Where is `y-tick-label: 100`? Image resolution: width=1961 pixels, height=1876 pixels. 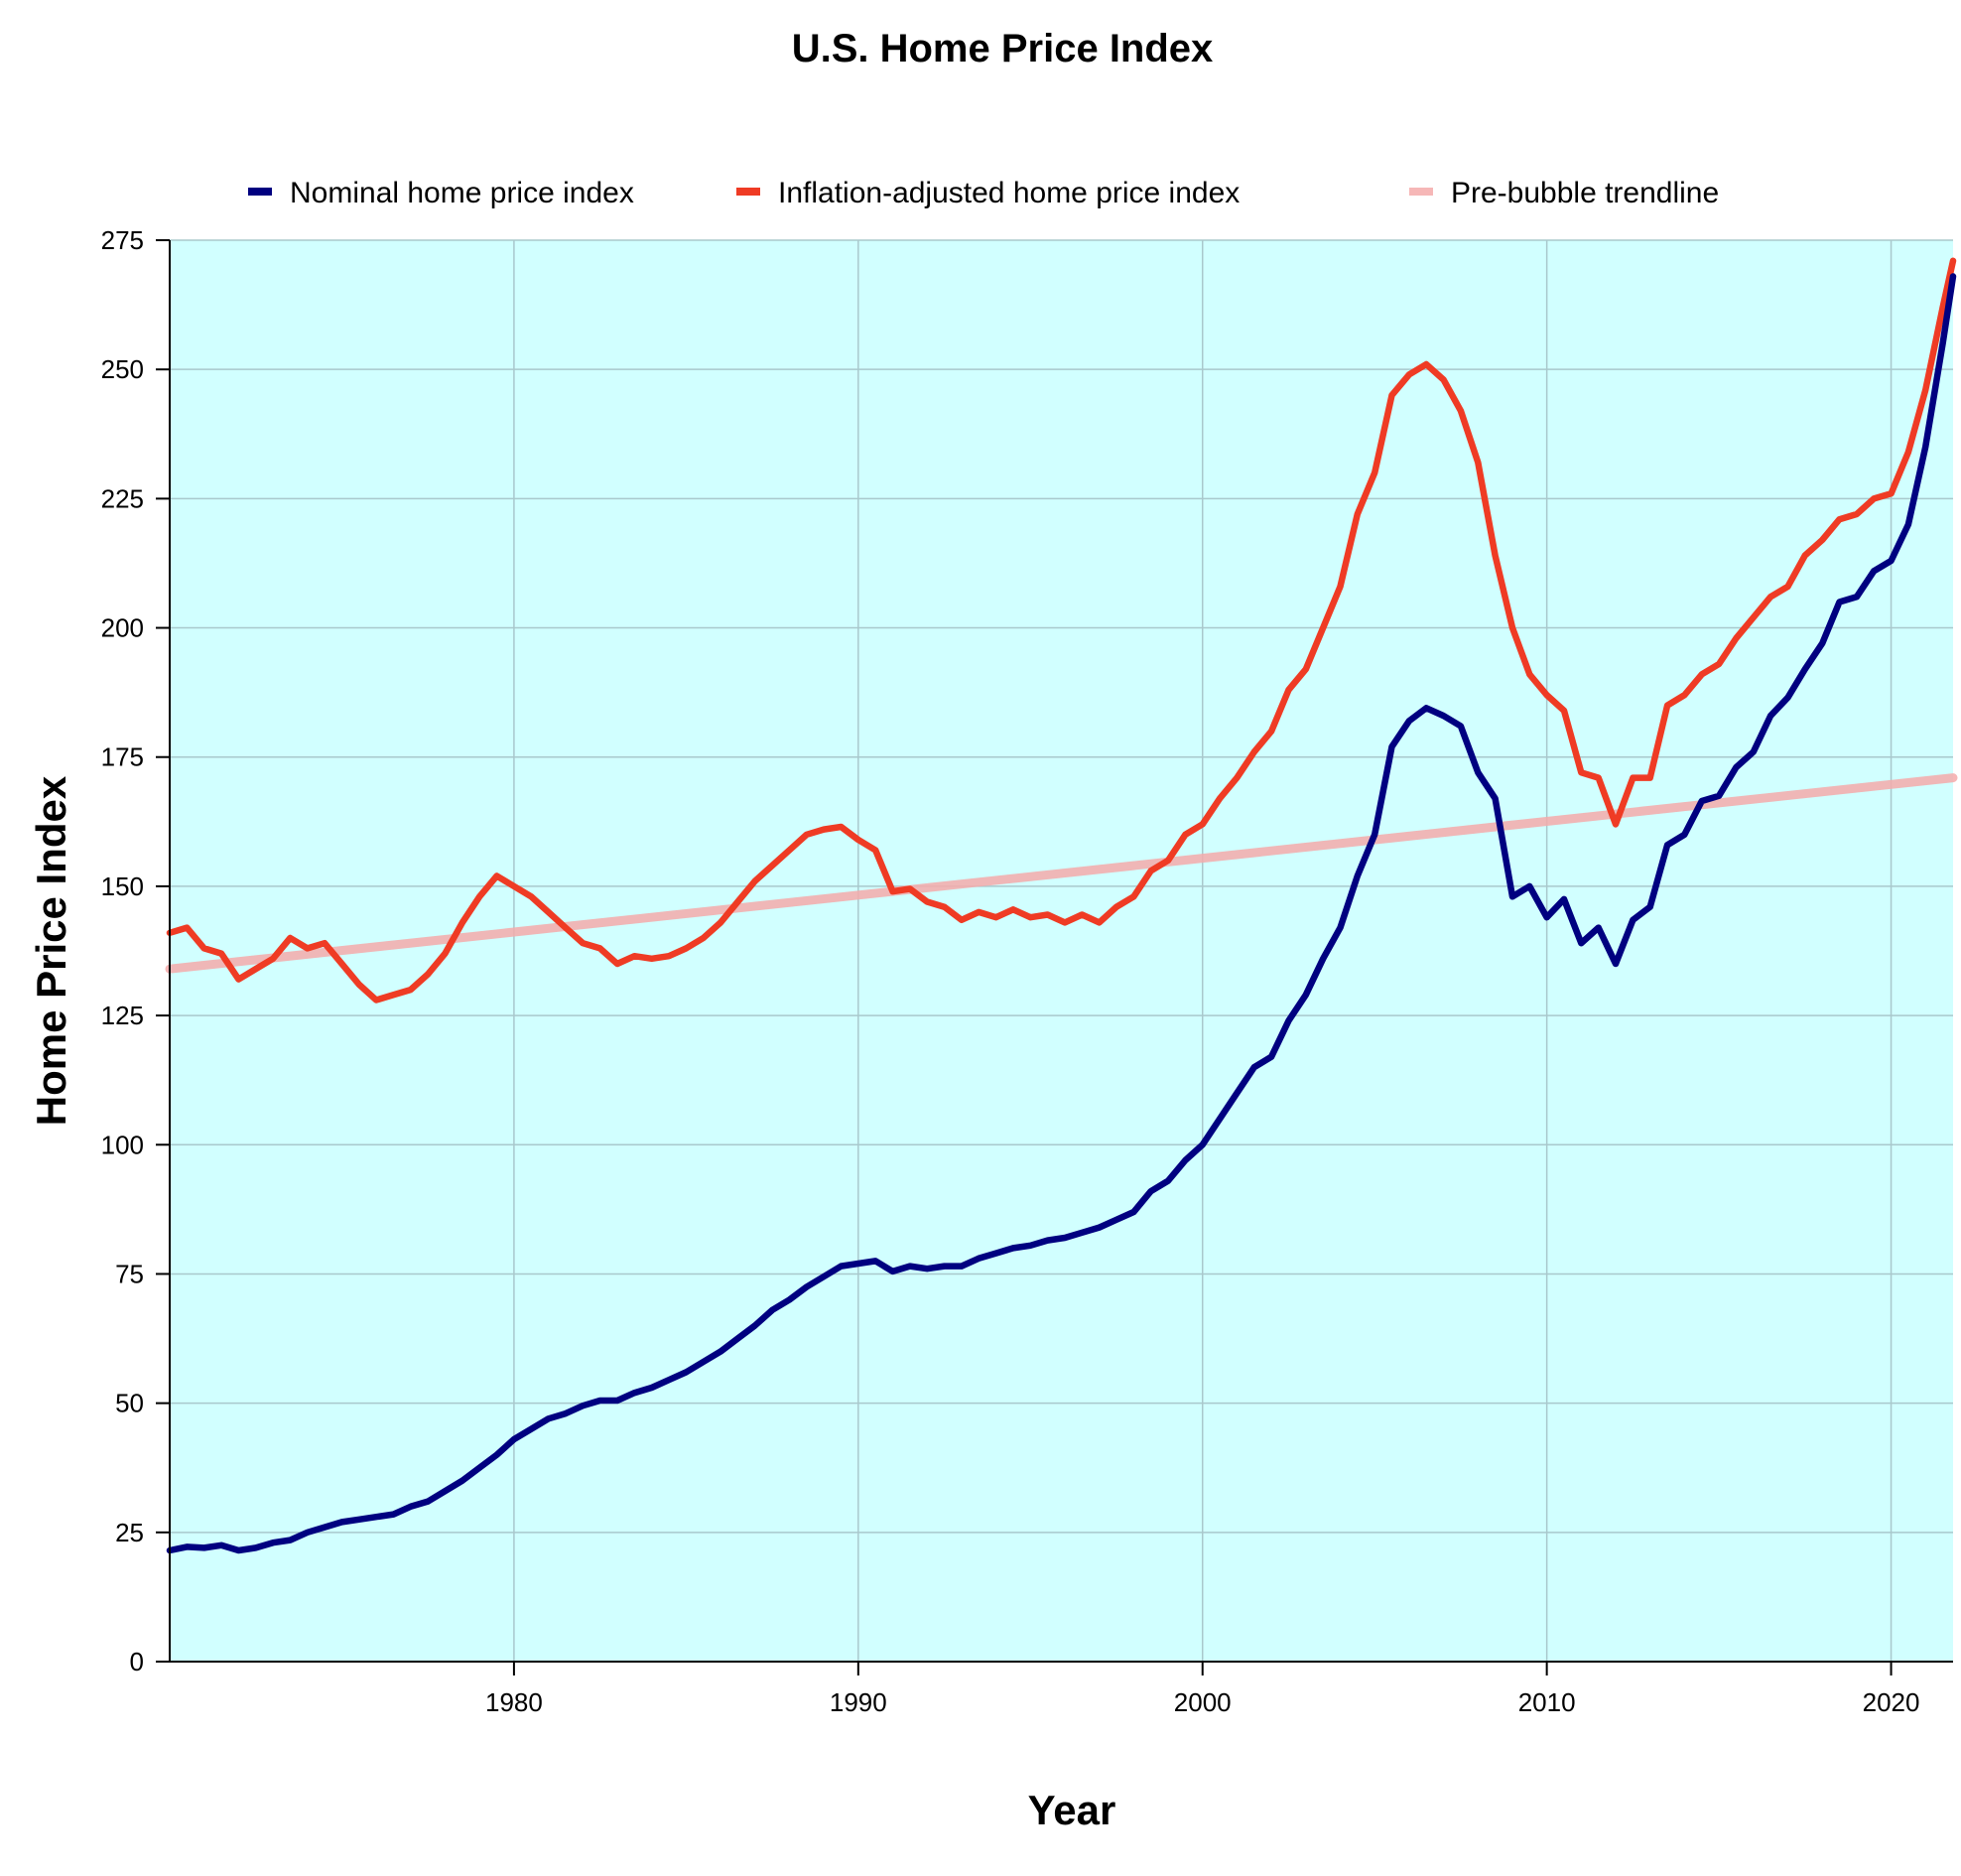 y-tick-label: 100 is located at coordinates (123, 1144).